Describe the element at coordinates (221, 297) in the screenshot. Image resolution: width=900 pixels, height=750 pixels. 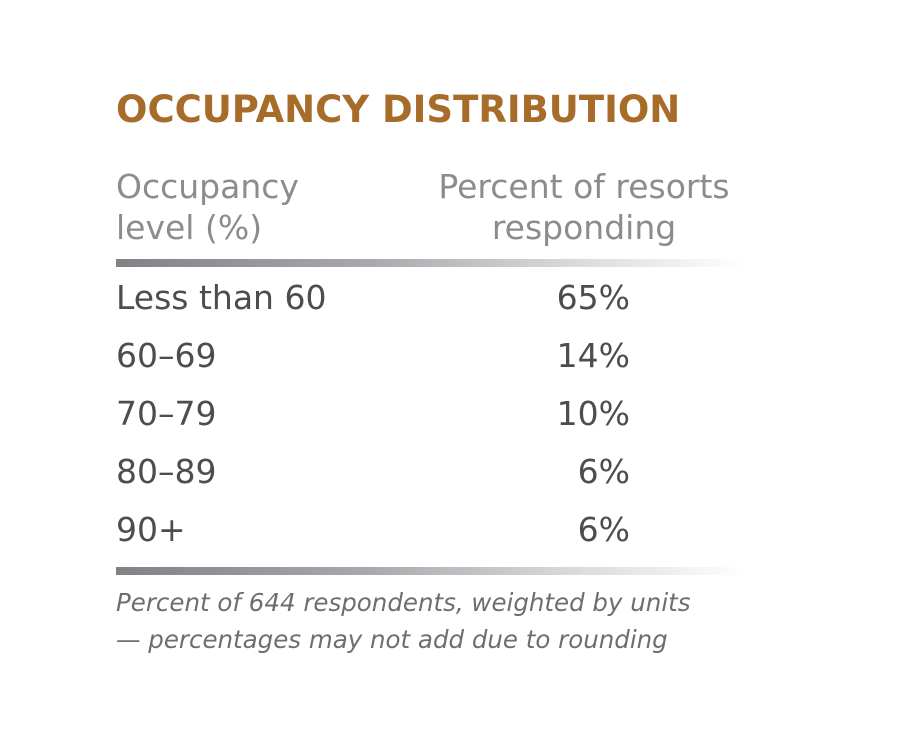
I see `occupancy-level: Less than 60` at that location.